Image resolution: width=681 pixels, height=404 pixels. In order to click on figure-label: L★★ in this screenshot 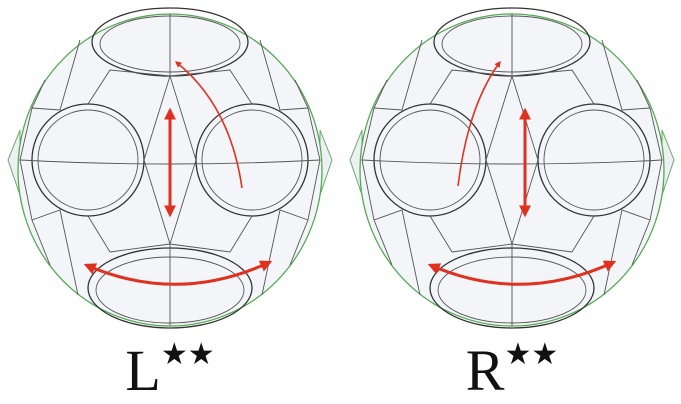, I will do `click(169, 370)`.